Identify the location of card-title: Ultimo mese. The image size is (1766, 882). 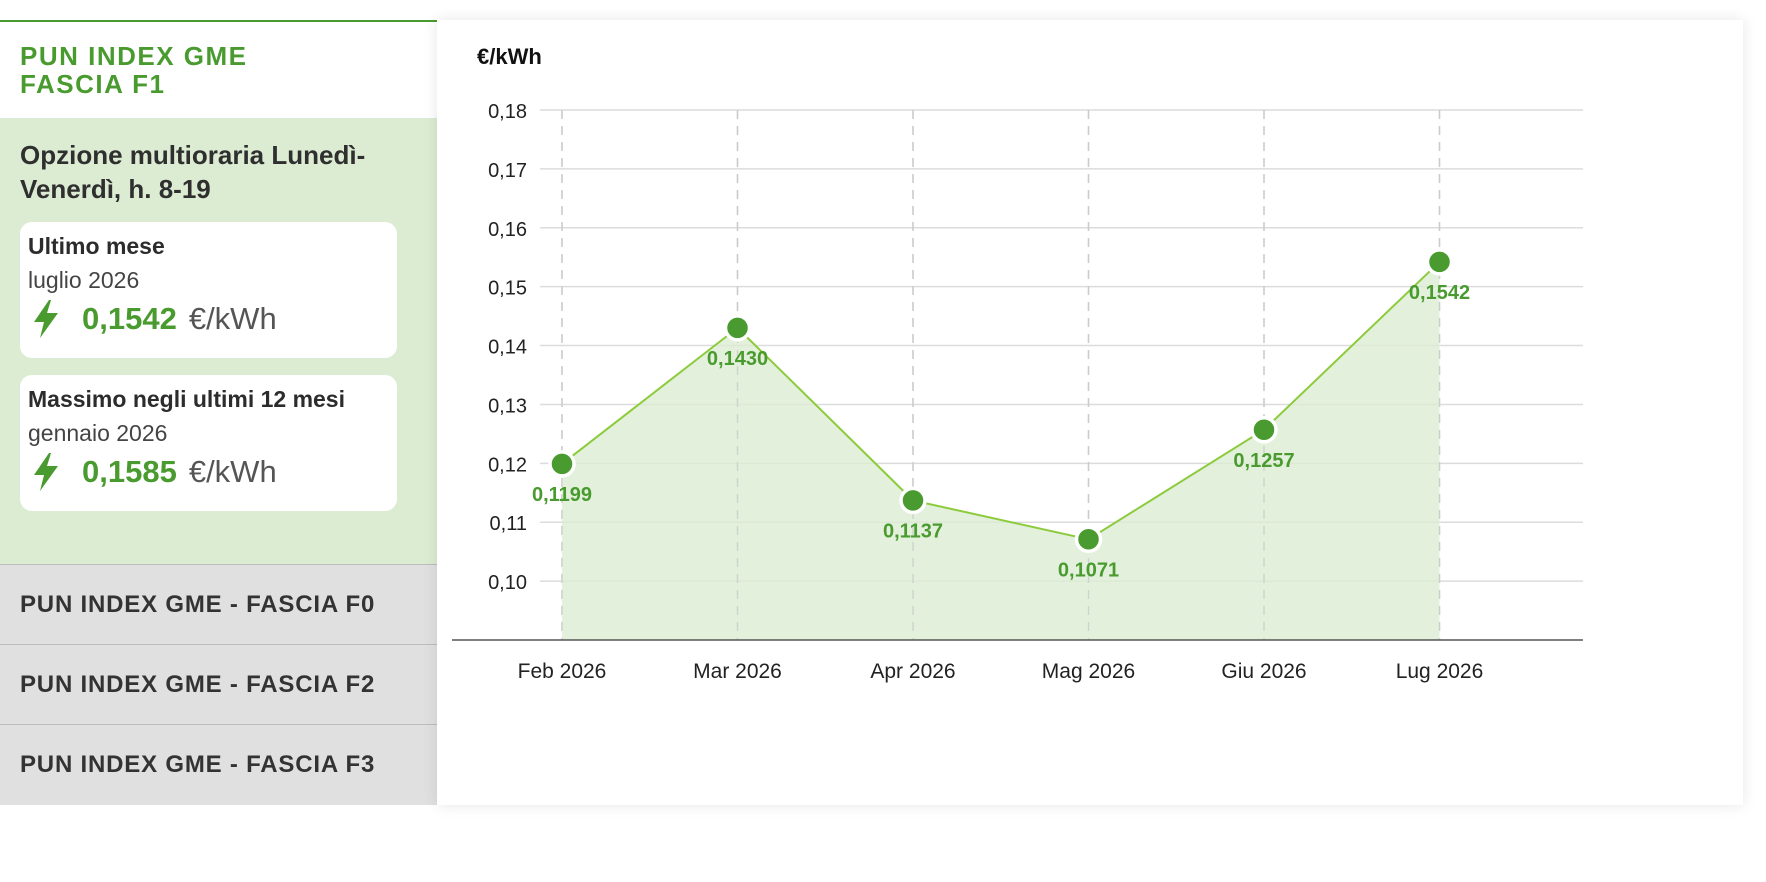
(96, 246).